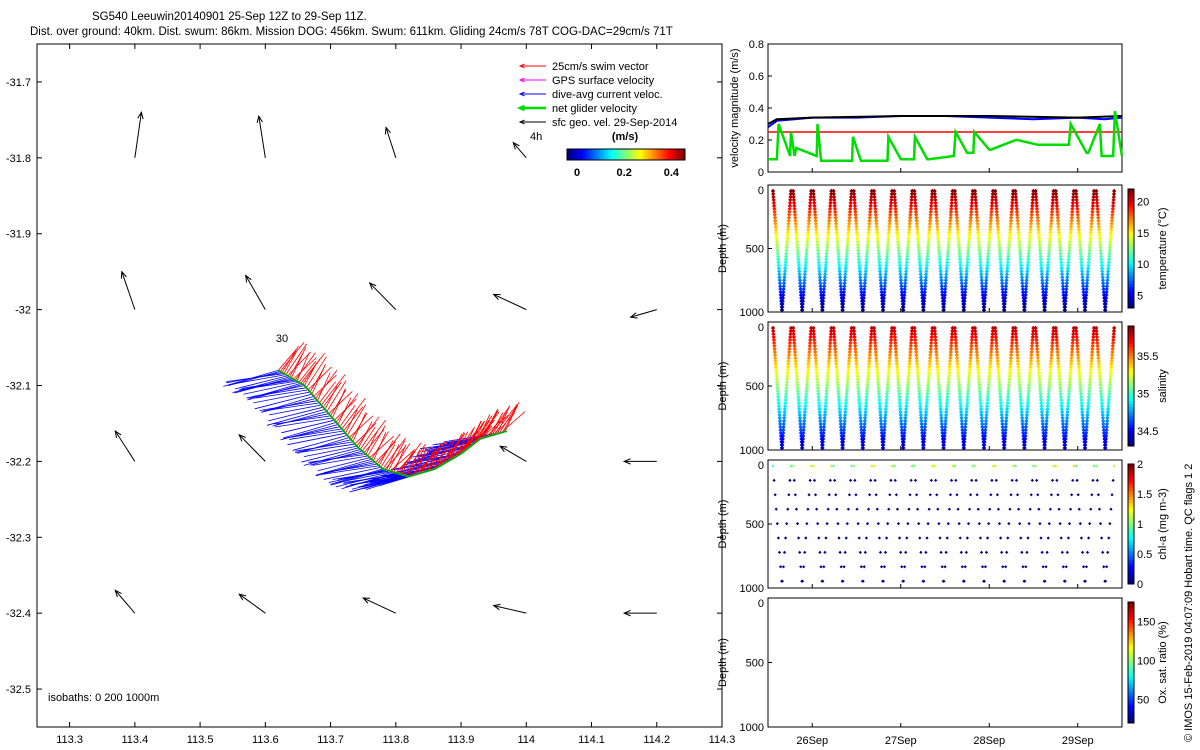 The width and height of the screenshot is (1200, 750). Describe the element at coordinates (1140, 296) in the screenshot. I see `temperature-colorbar-tick: 5` at that location.